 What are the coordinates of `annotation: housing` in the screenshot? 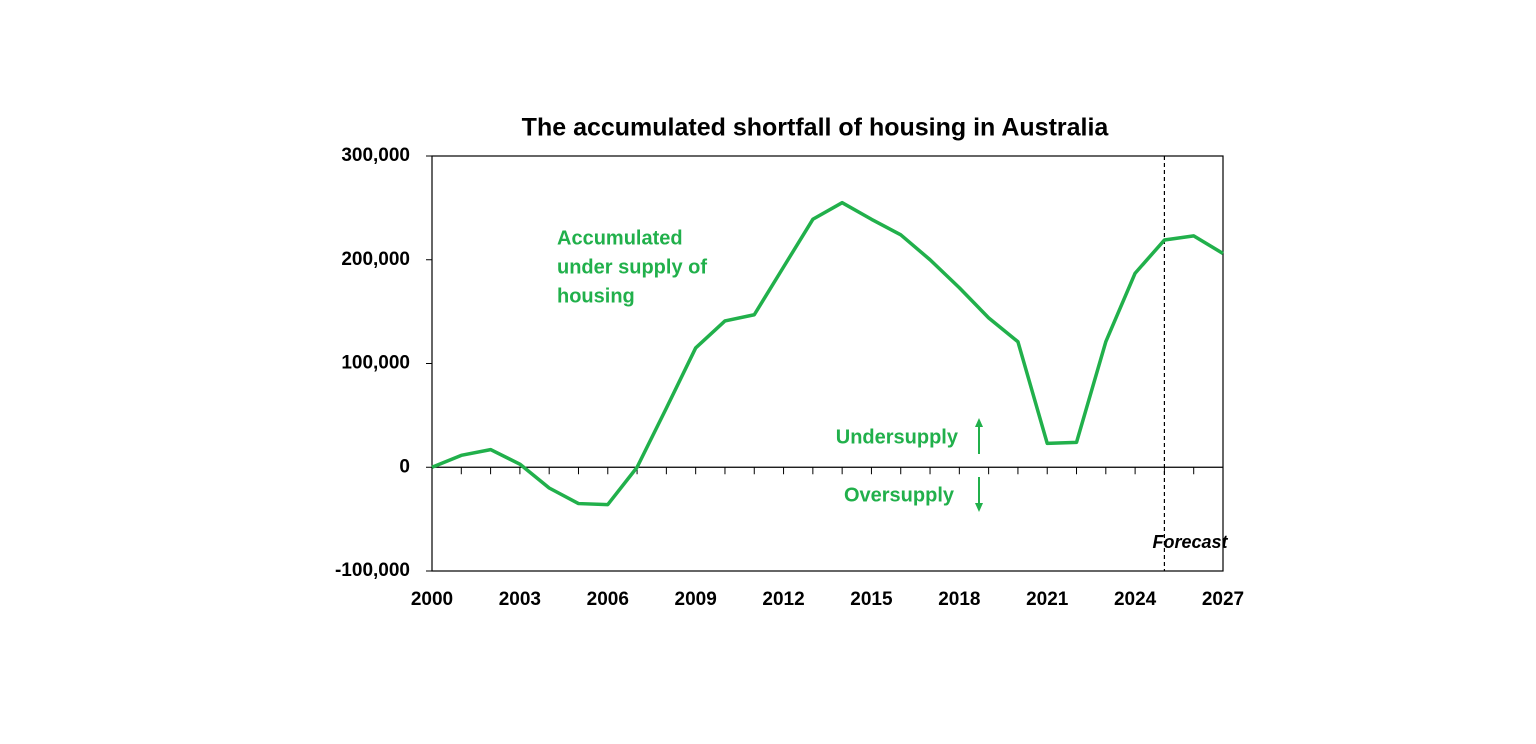 It's located at (596, 296).